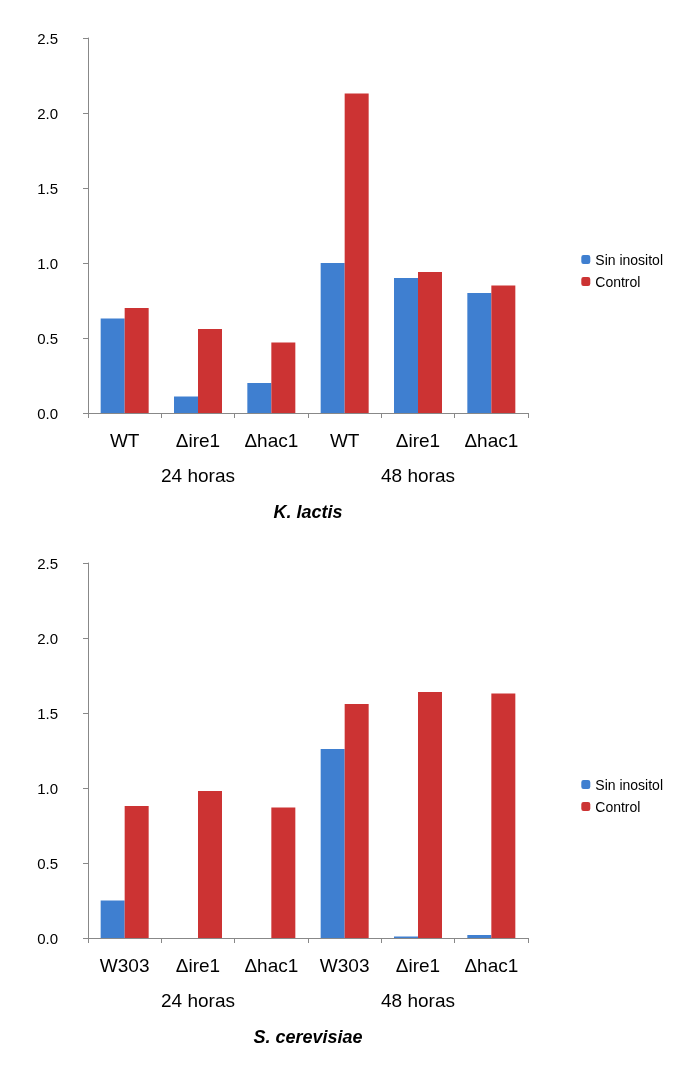 The image size is (689, 1070). I want to click on x-axis-title: S. cerevisiae, so click(308, 1037).